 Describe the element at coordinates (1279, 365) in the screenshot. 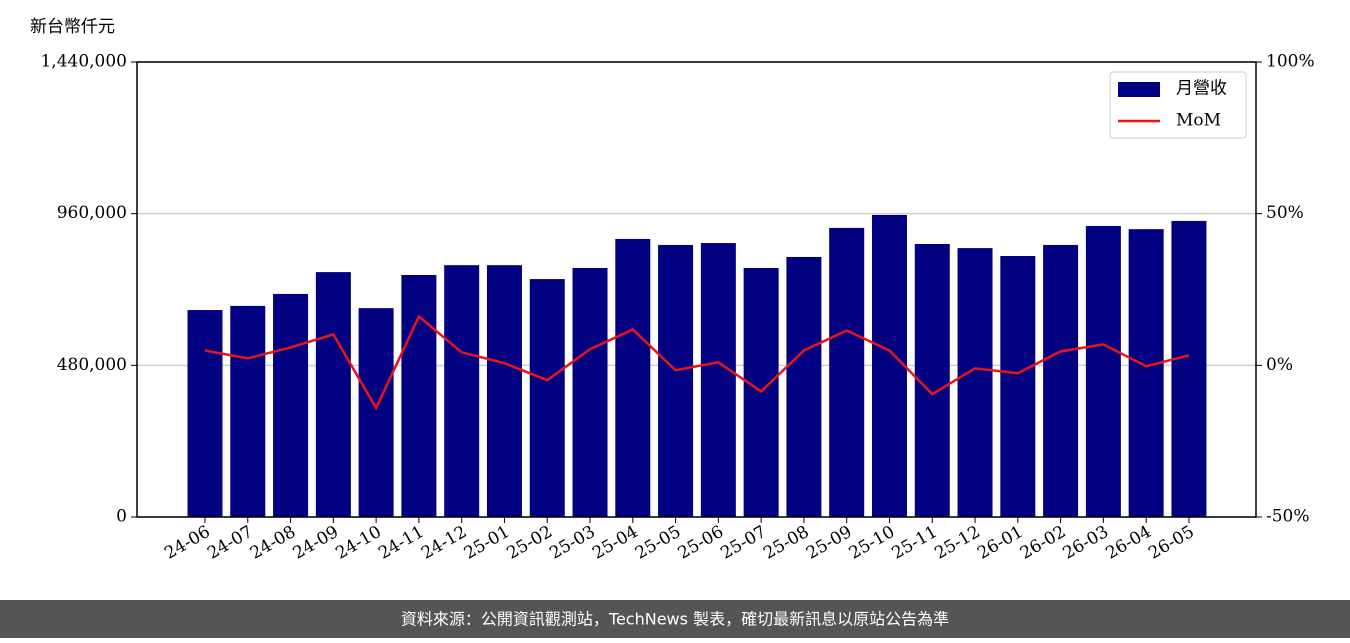

I see `y2-tick-label: 0%` at that location.